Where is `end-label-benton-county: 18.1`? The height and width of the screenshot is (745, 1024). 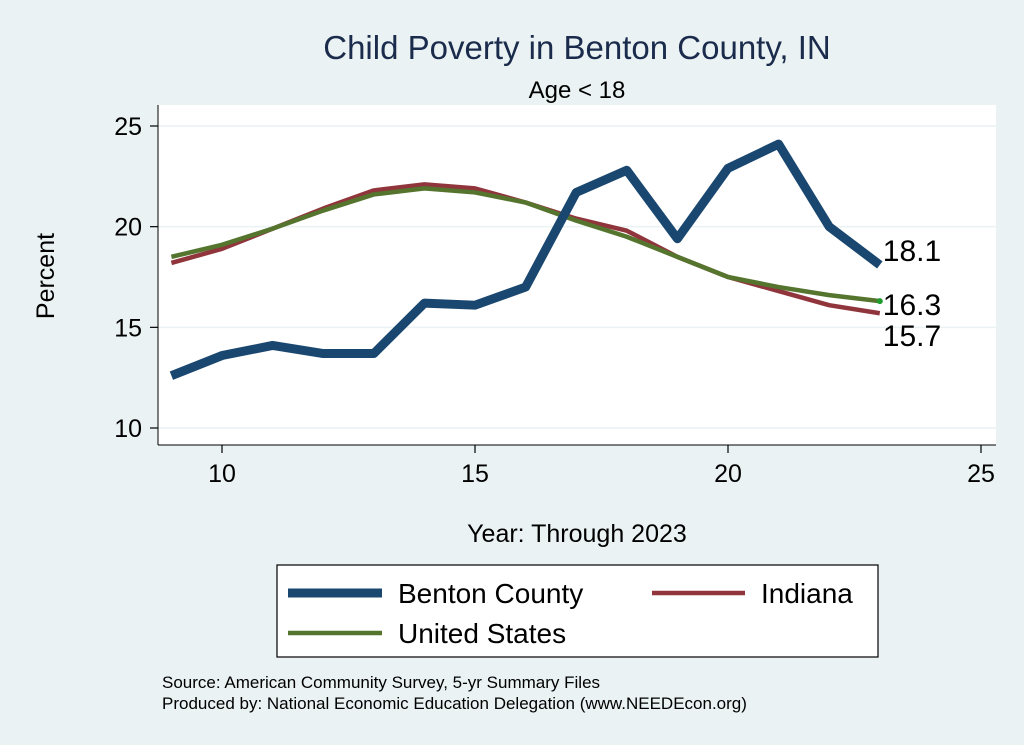
end-label-benton-county: 18.1 is located at coordinates (912, 251).